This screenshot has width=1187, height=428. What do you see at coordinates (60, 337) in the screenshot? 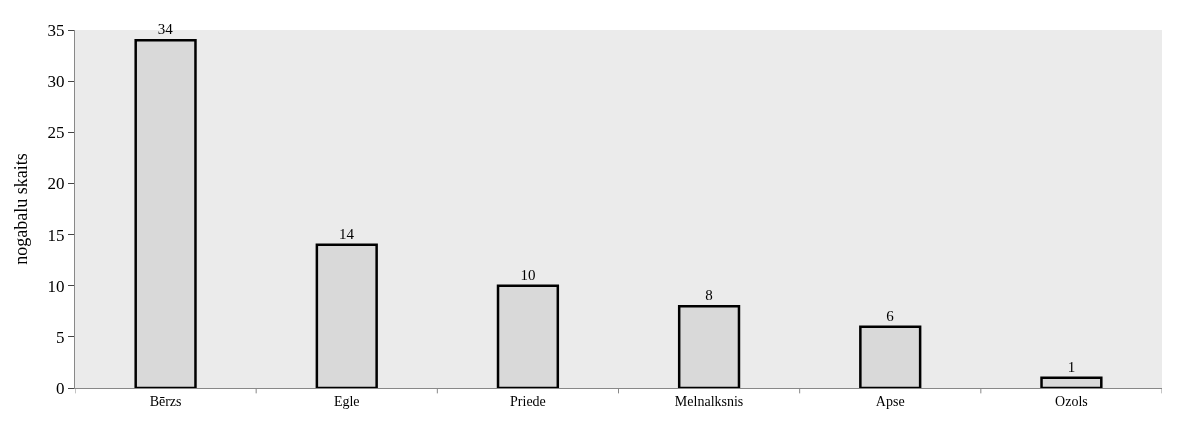
I see `y-tick-label: 5` at bounding box center [60, 337].